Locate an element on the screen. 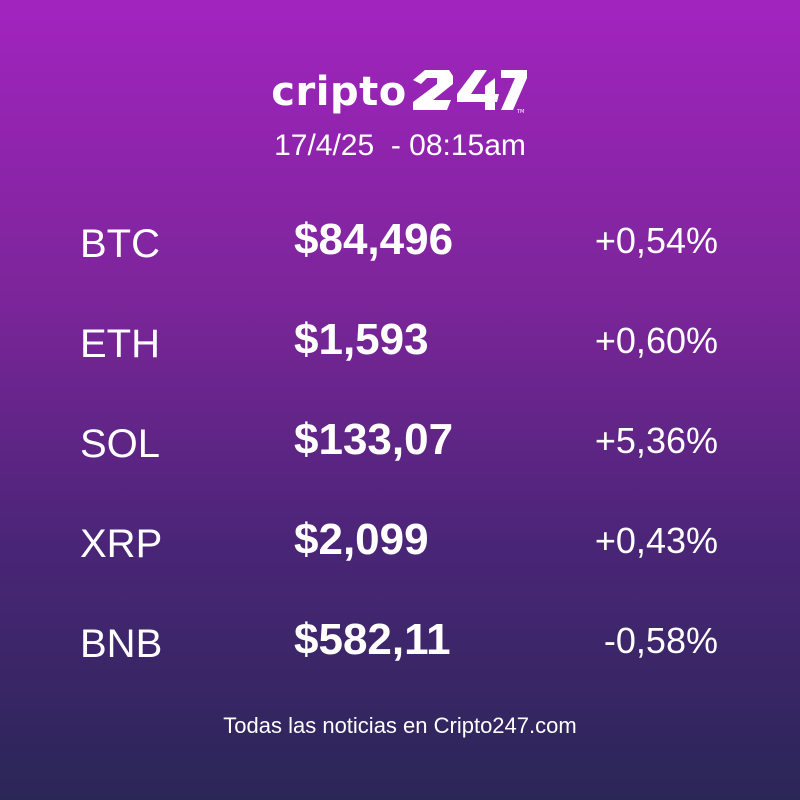 This screenshot has width=800, height=800. quote-row-eth: ETH $1,593 +0,60% is located at coordinates (400, 340).